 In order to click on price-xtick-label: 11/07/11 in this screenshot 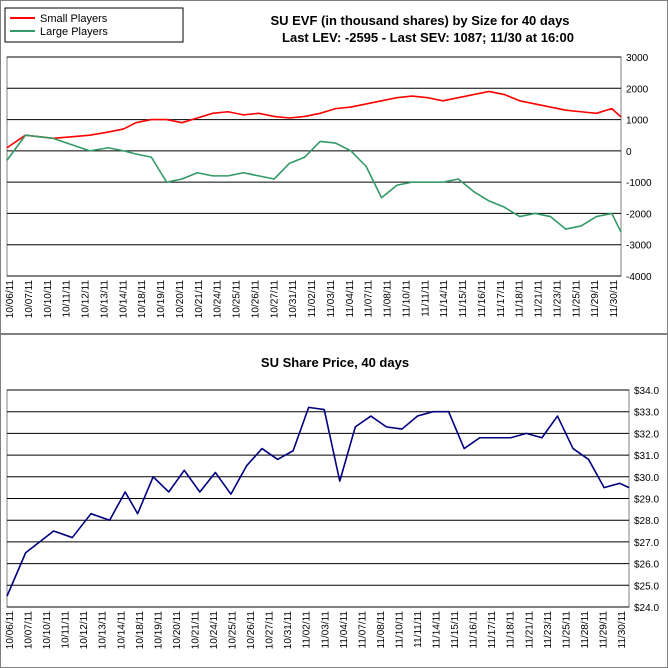, I will do `click(362, 630)`.